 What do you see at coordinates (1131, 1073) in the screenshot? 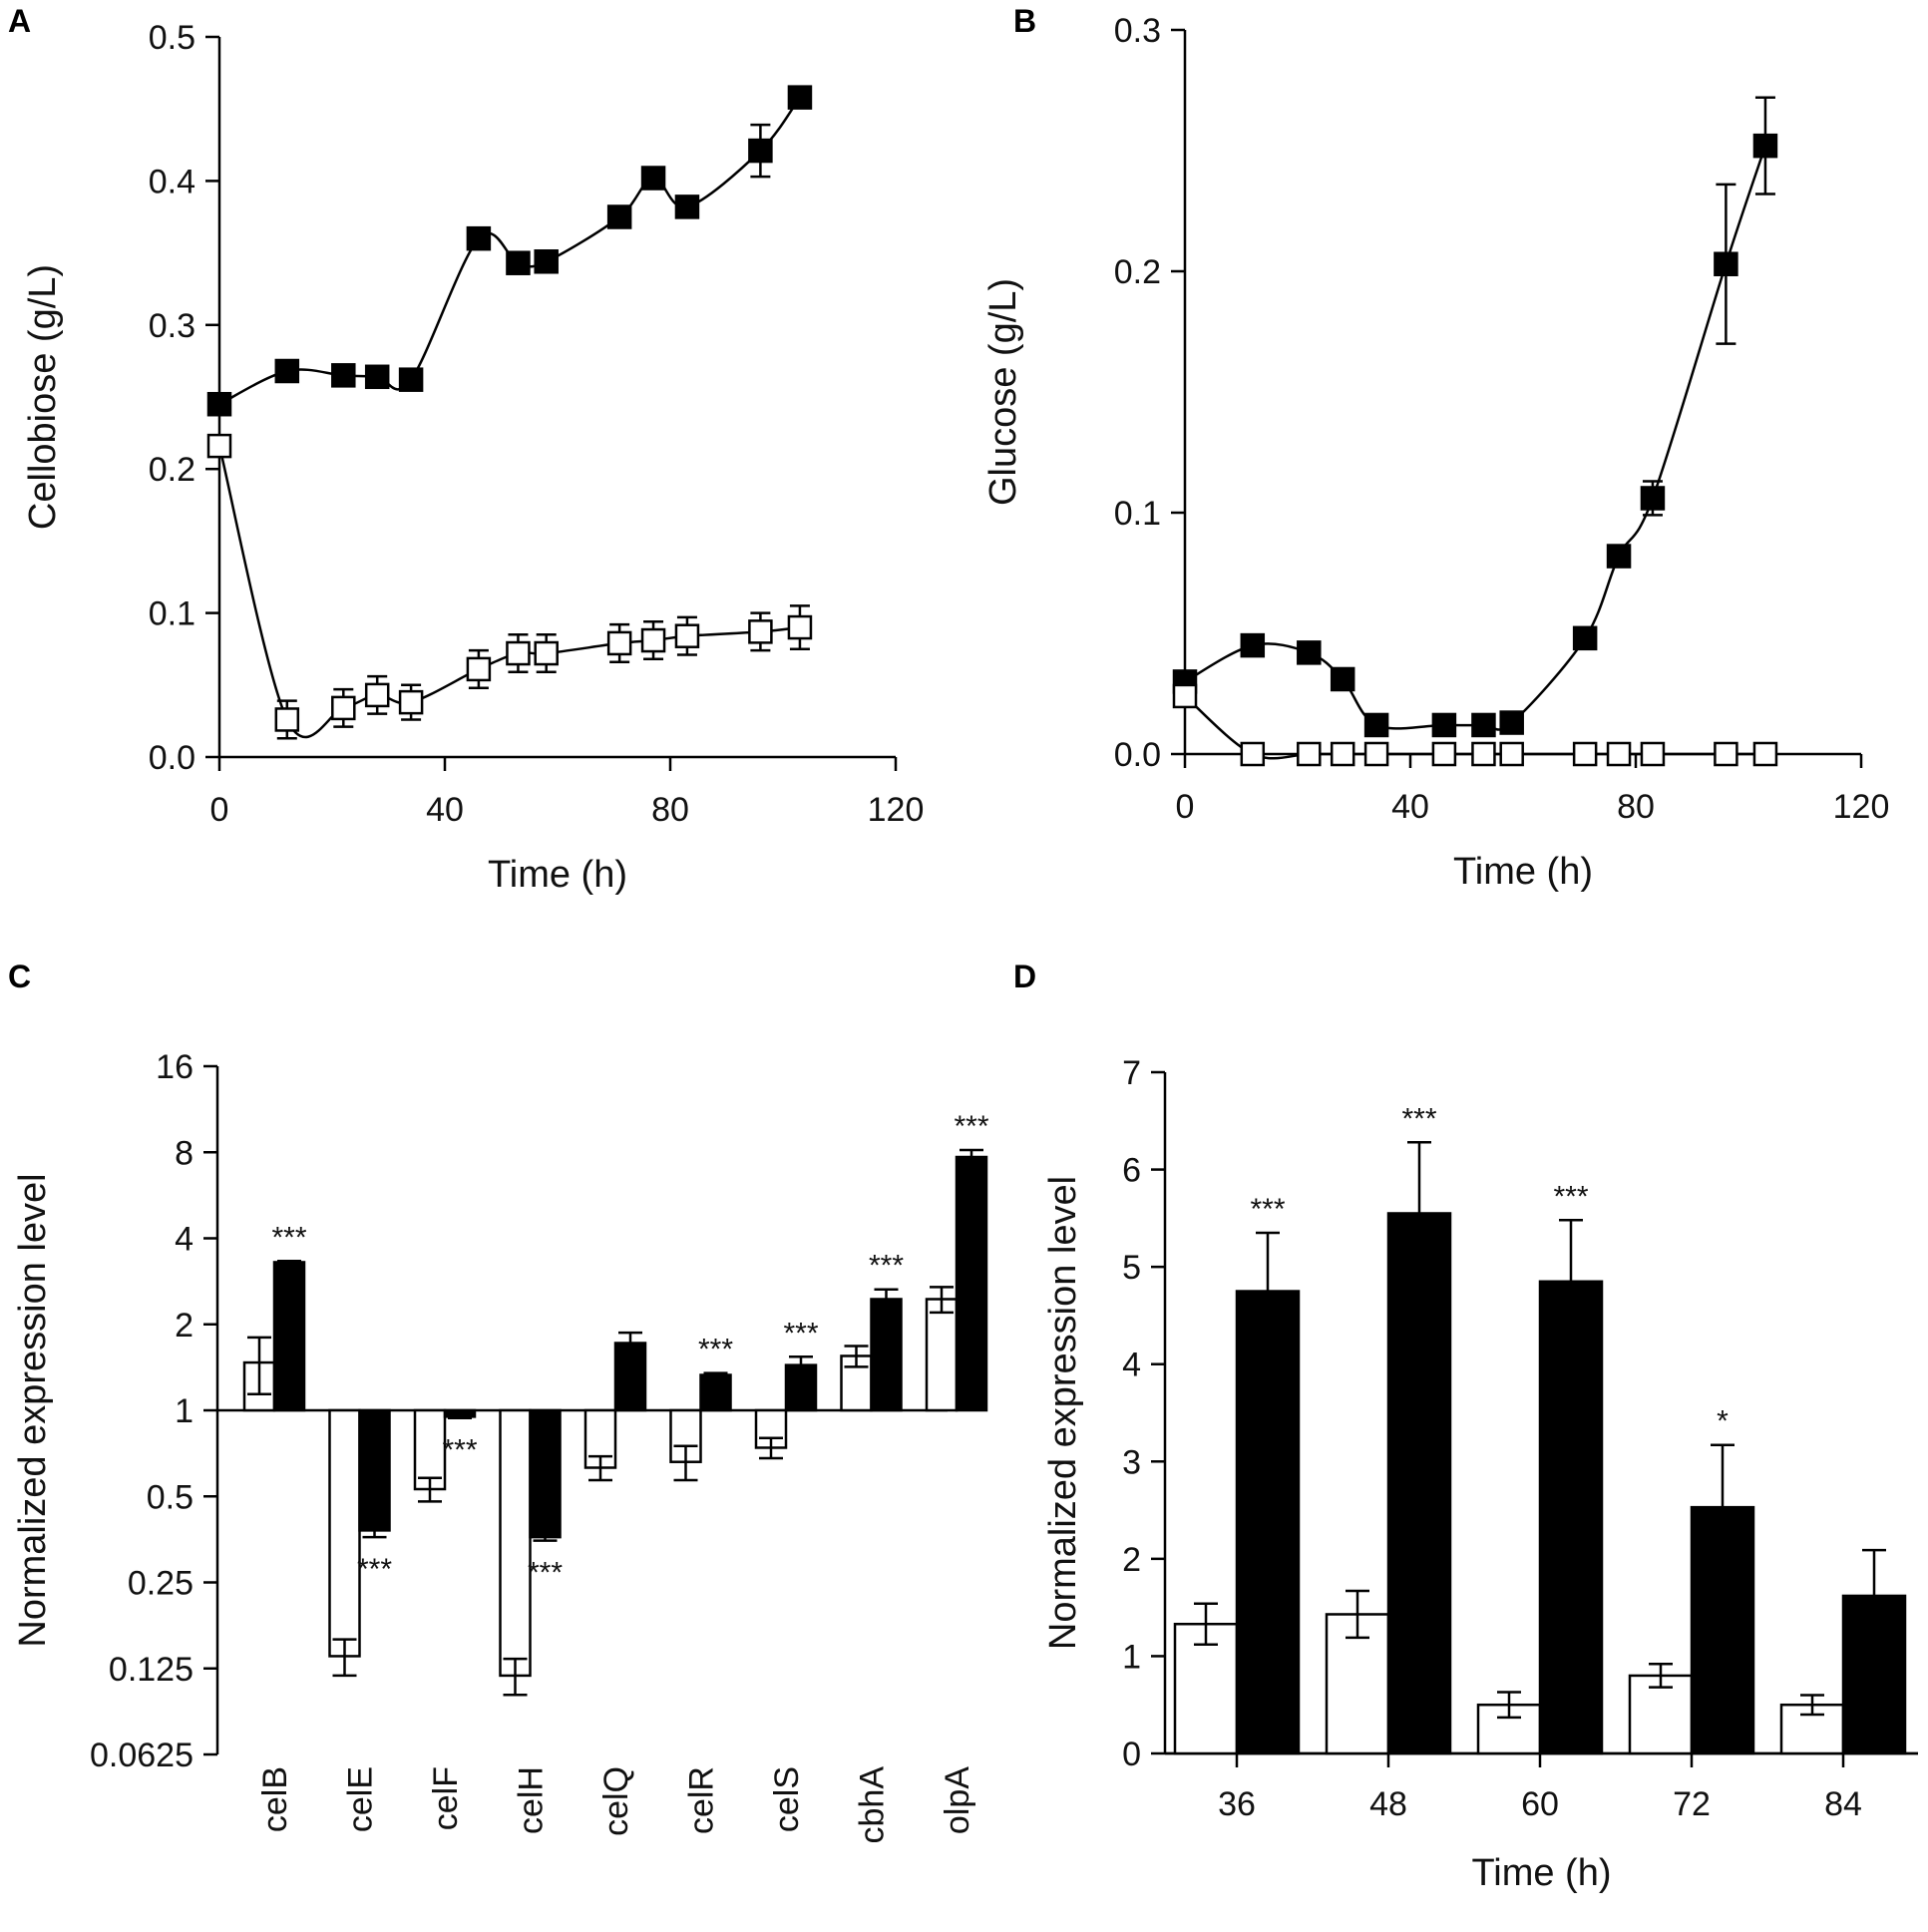
I see `y-tick-label: 7` at bounding box center [1131, 1073].